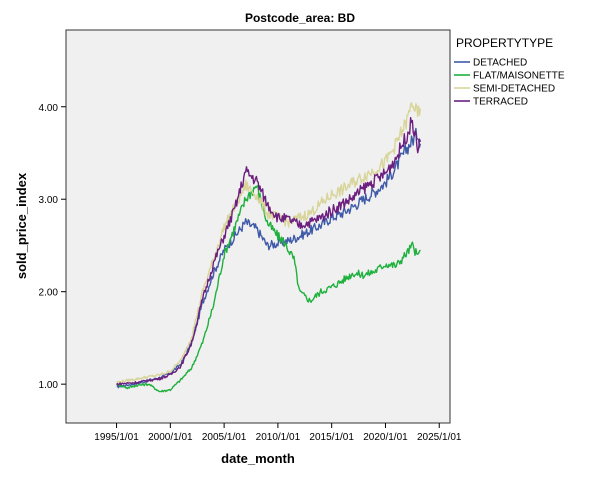  I want to click on chart-title: Postcode_area: BD, so click(300, 18).